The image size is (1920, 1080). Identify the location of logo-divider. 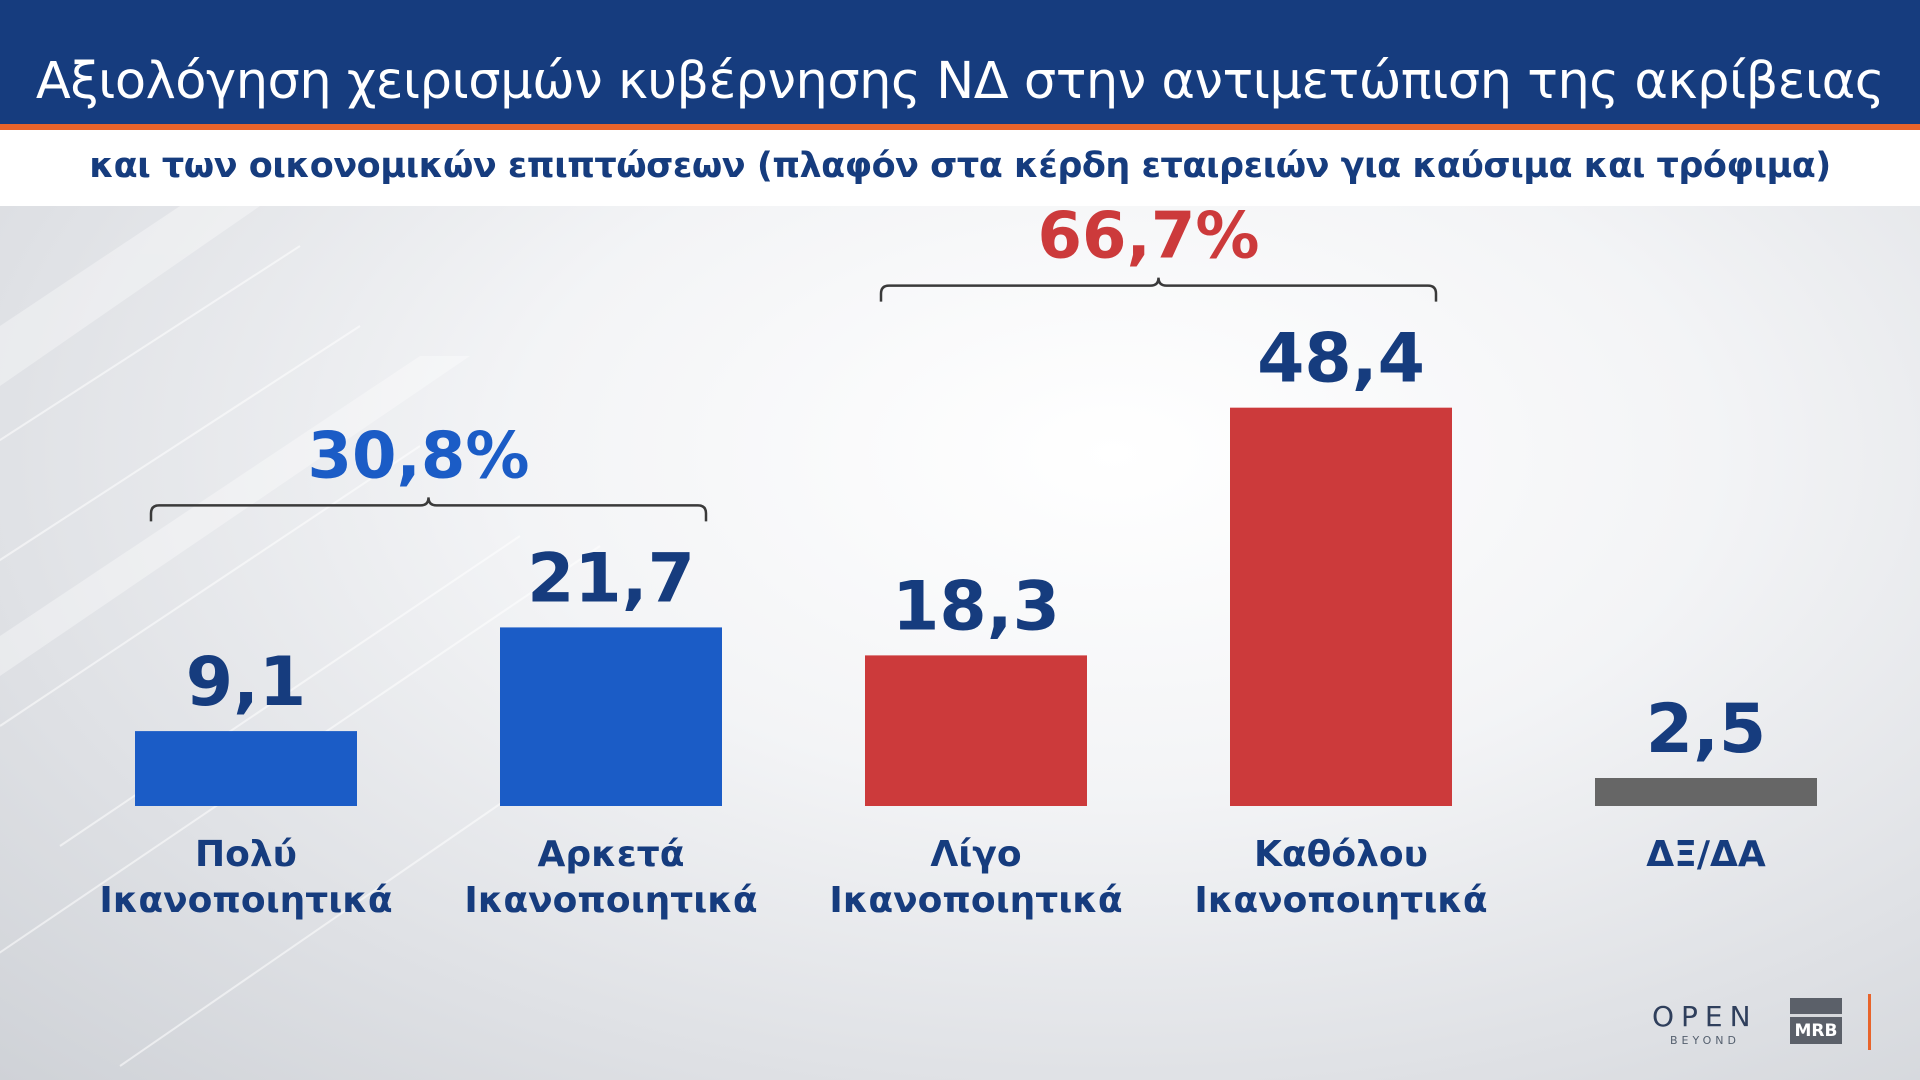
(1869, 1022).